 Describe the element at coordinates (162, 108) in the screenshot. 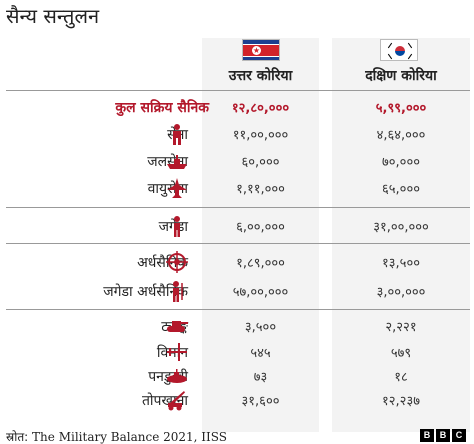

I see `row-label: कुल सक्रिय सैनिक` at that location.